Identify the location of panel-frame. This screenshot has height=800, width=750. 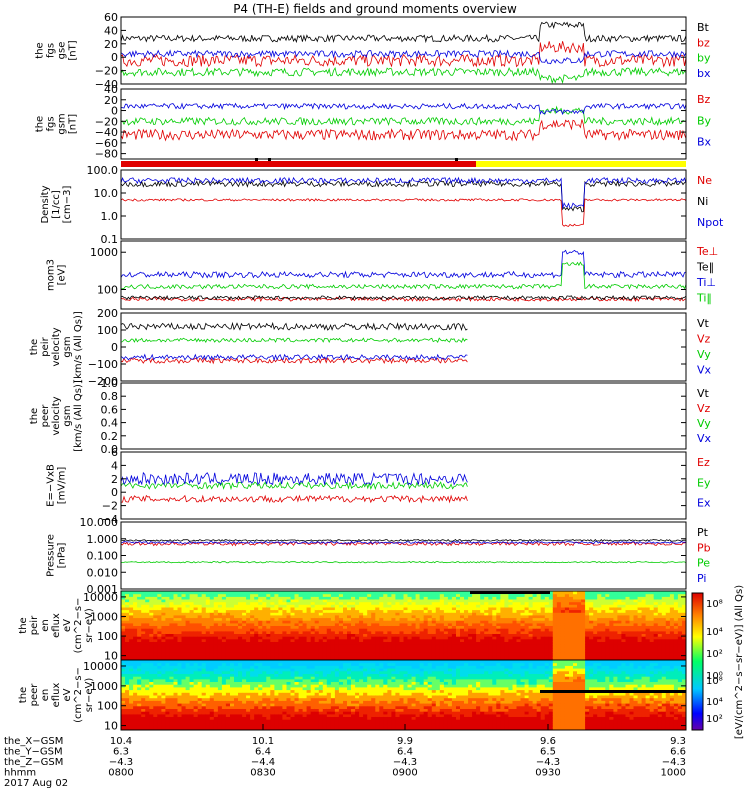
(403, 275).